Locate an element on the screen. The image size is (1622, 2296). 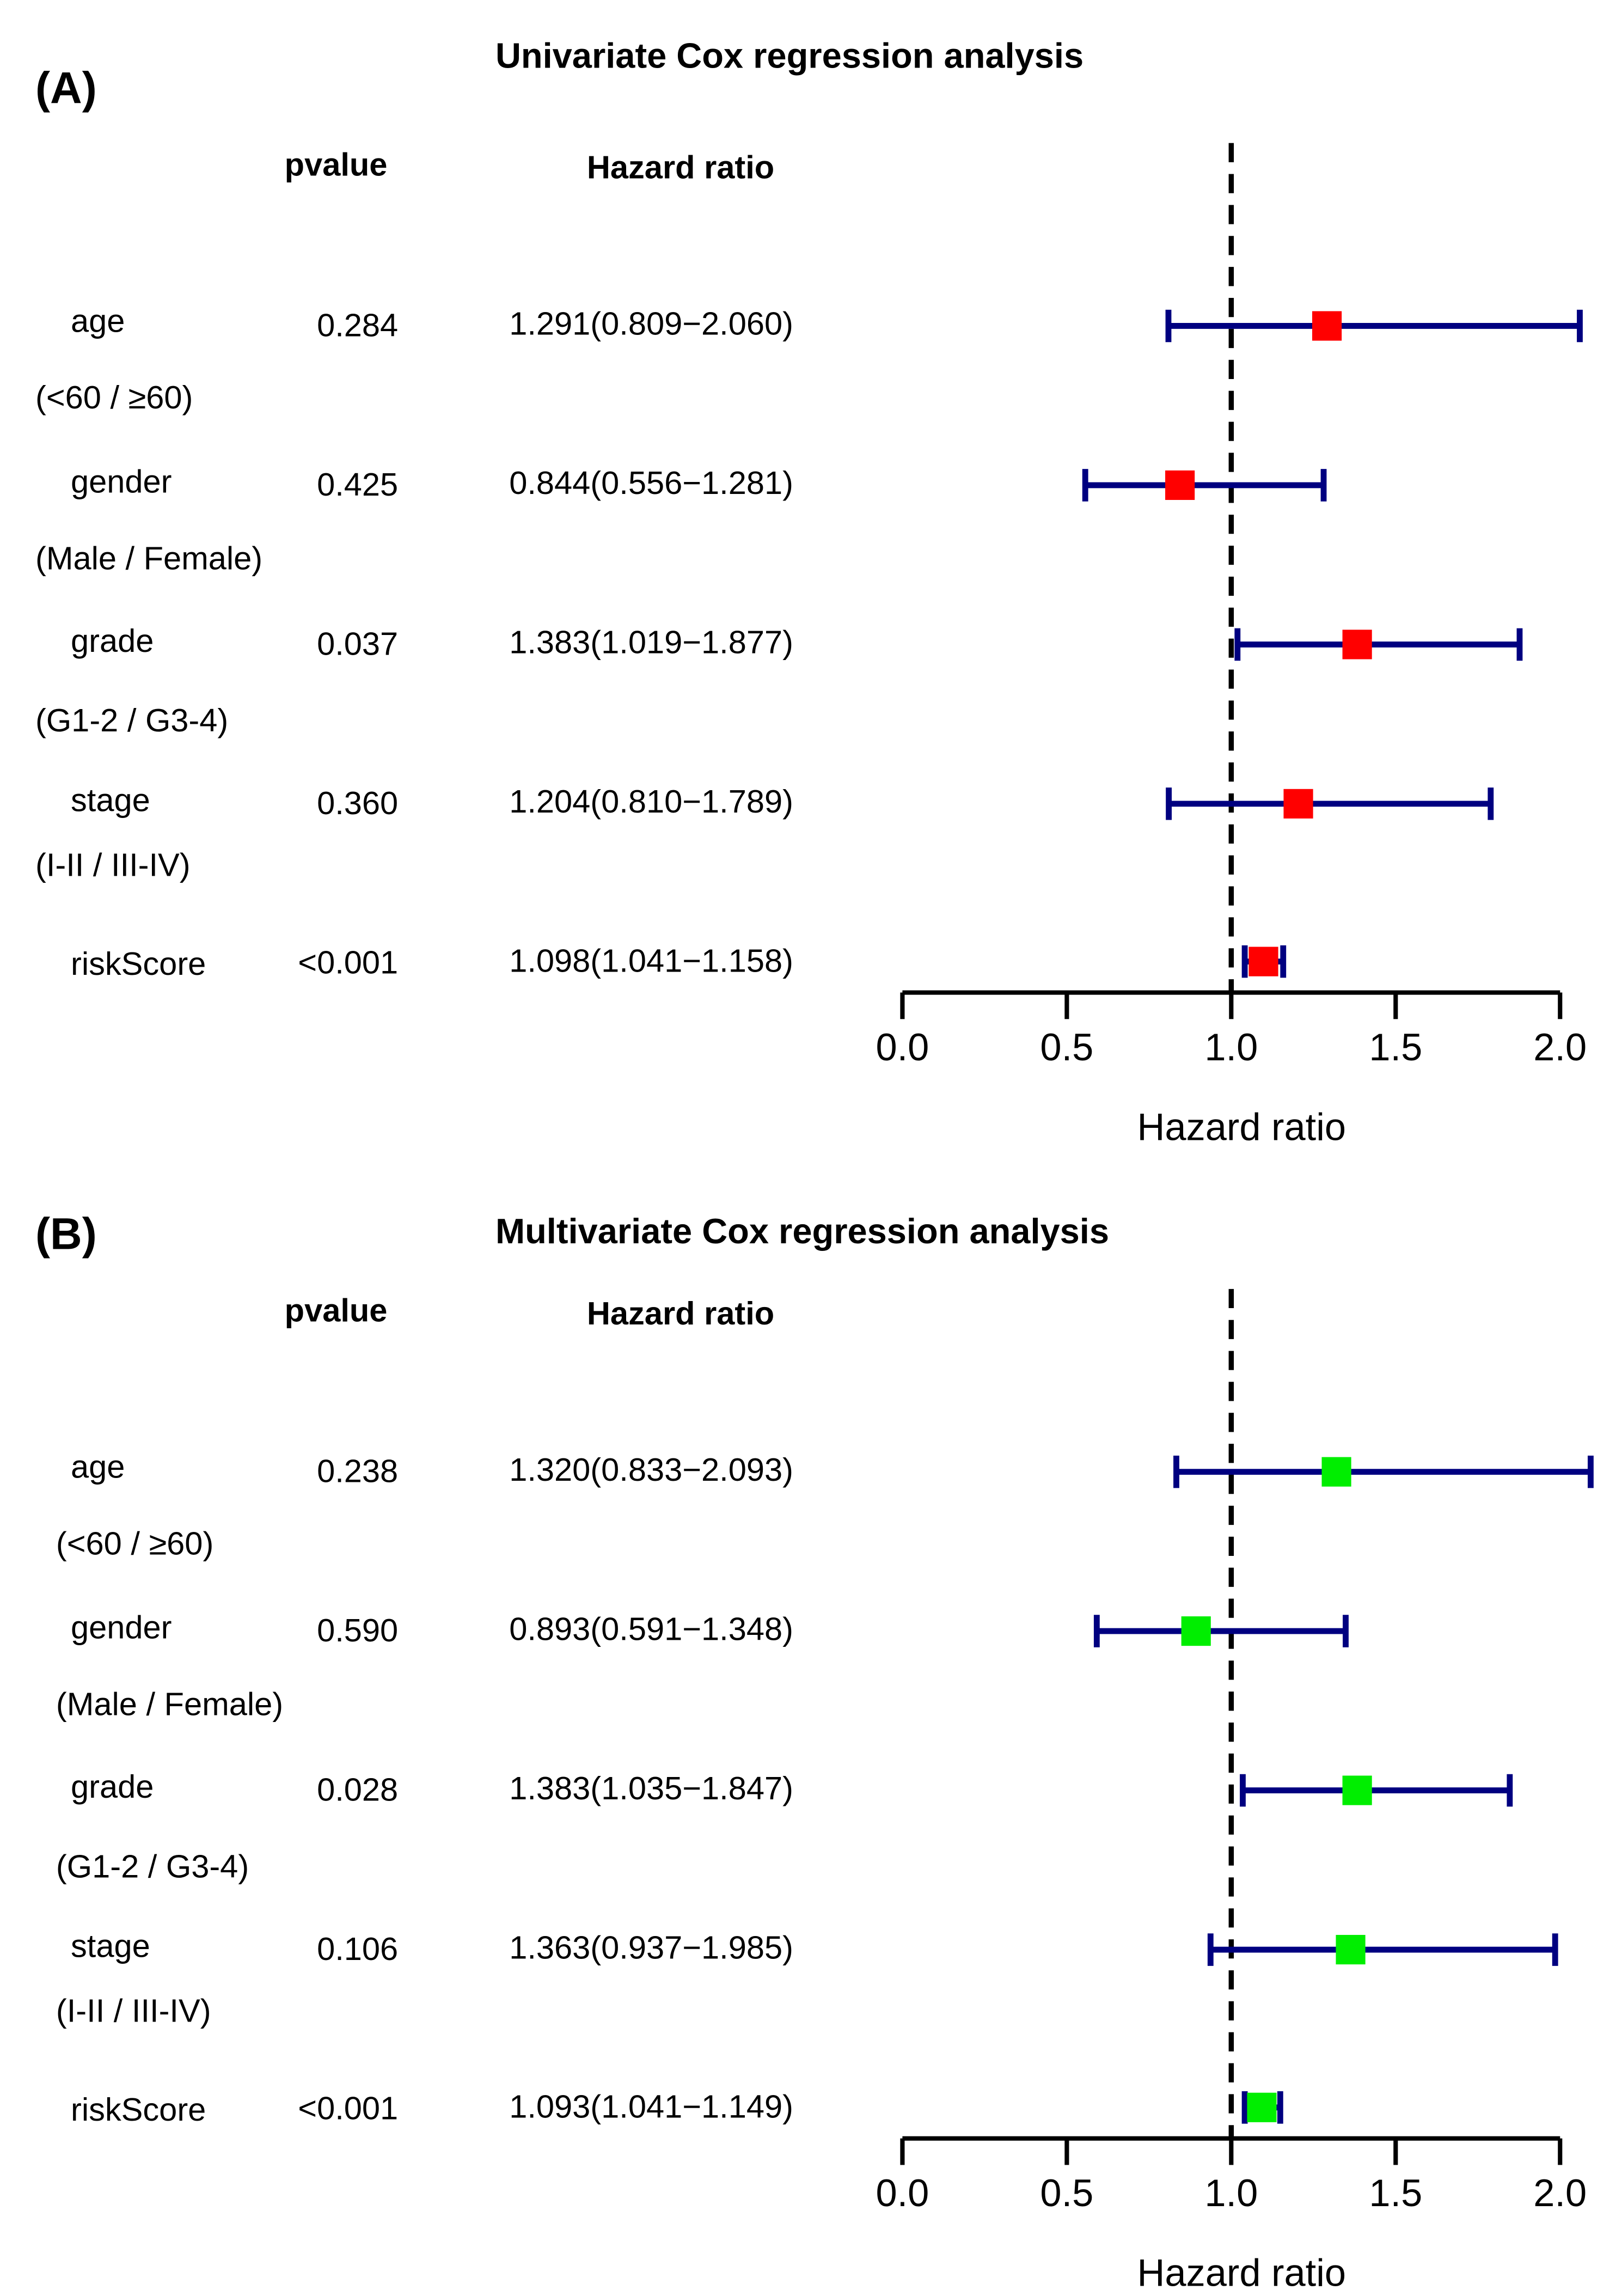
row-pvalue: 0.425 is located at coordinates (358, 484).